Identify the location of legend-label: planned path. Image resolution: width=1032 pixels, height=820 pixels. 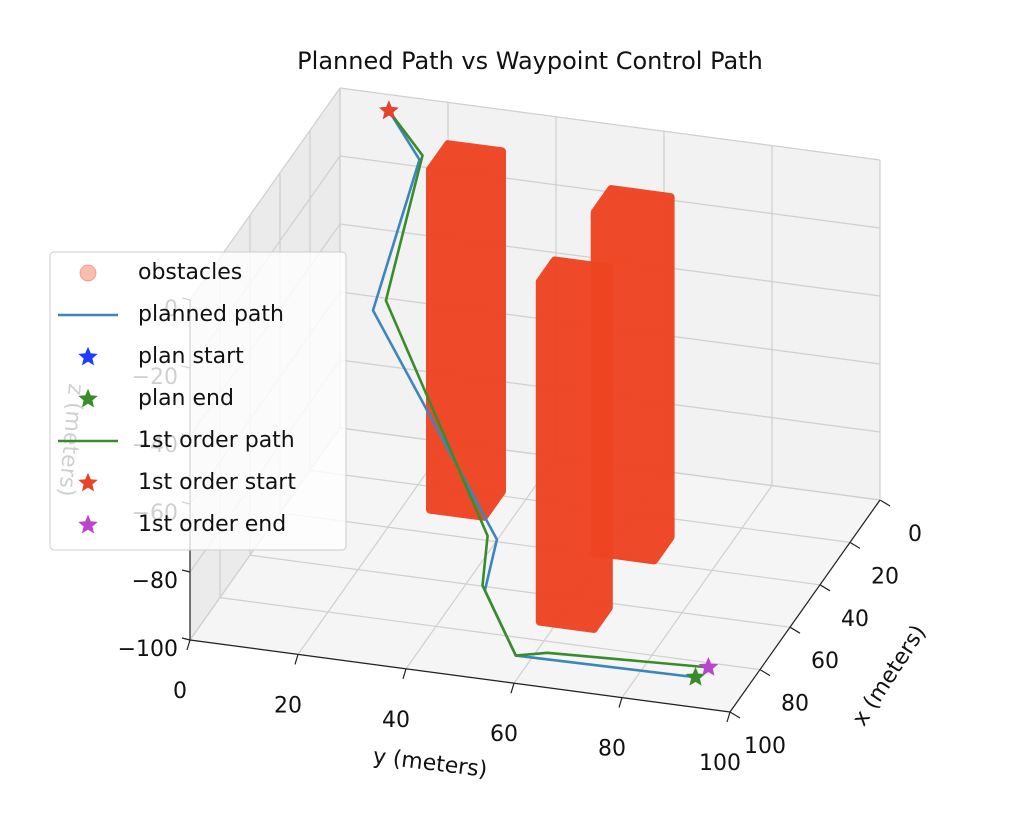
(211, 314).